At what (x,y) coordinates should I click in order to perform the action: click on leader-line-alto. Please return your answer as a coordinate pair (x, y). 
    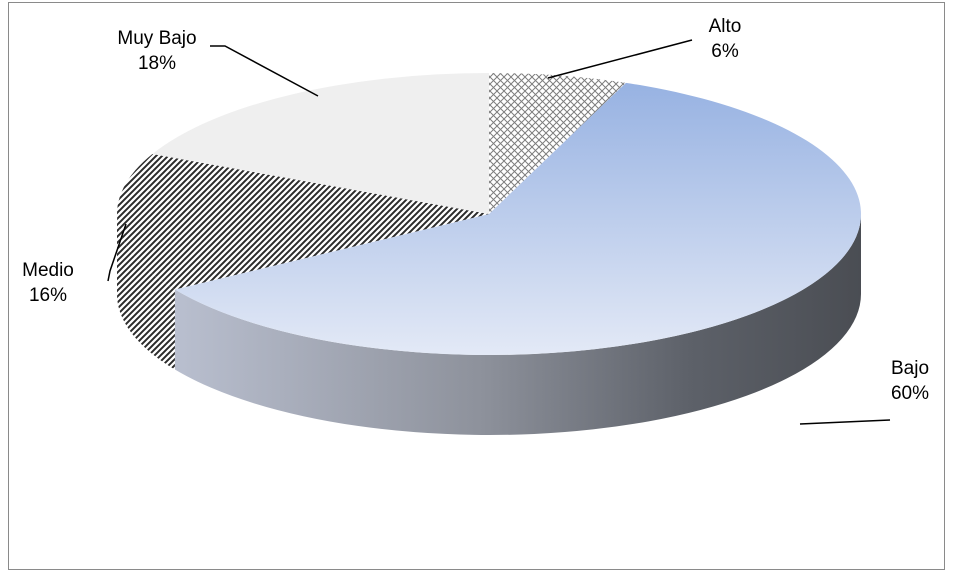
    Looking at the image, I should click on (620, 59).